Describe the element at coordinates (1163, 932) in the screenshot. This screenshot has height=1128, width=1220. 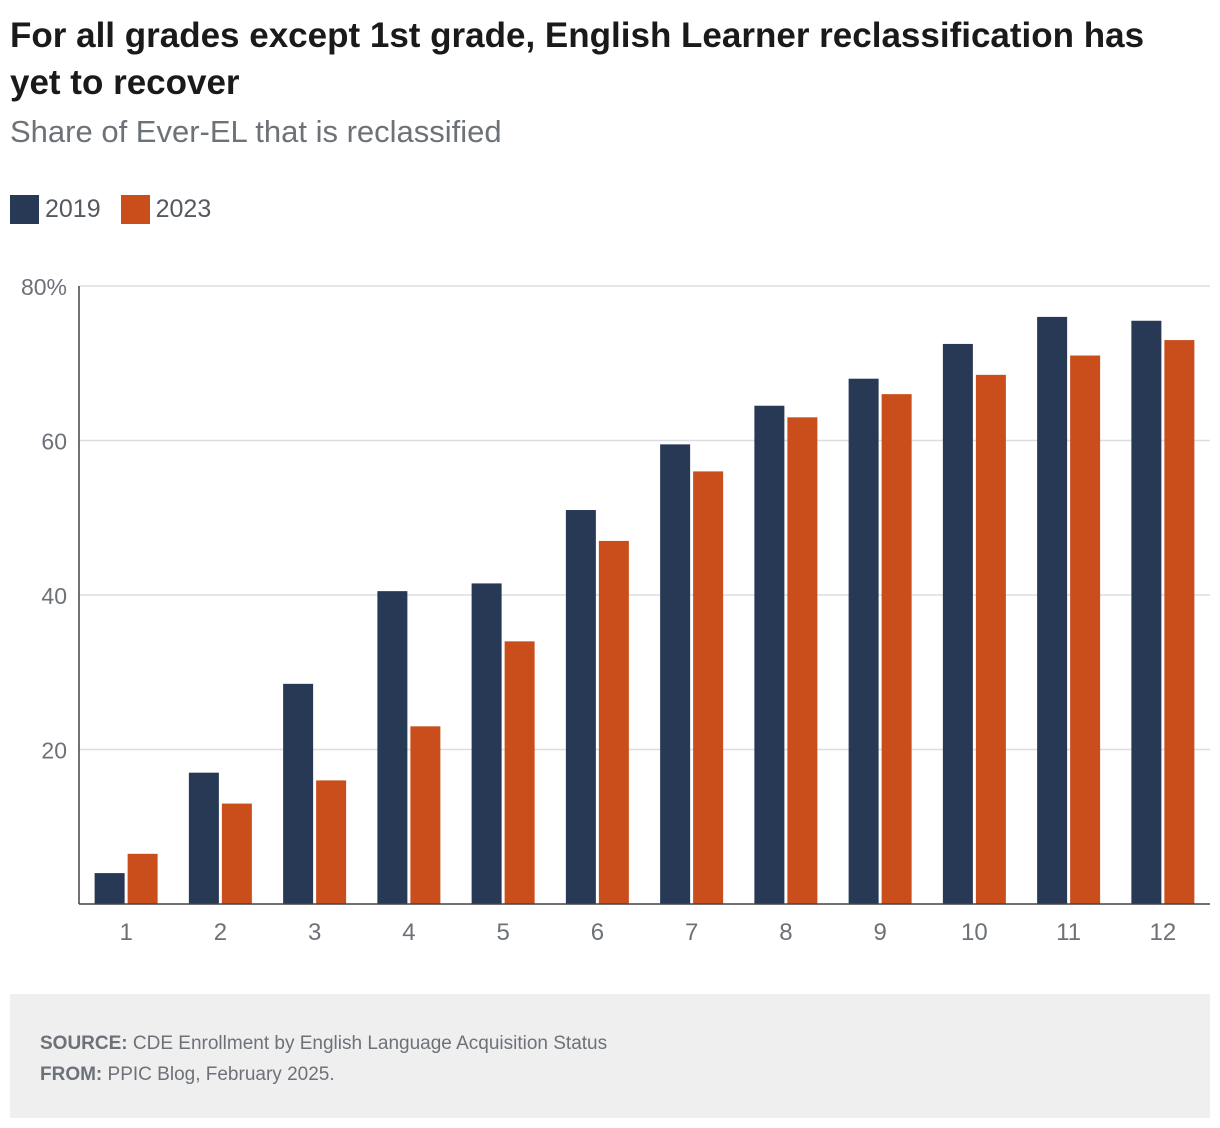
I see `x-tick-label-12: 12` at that location.